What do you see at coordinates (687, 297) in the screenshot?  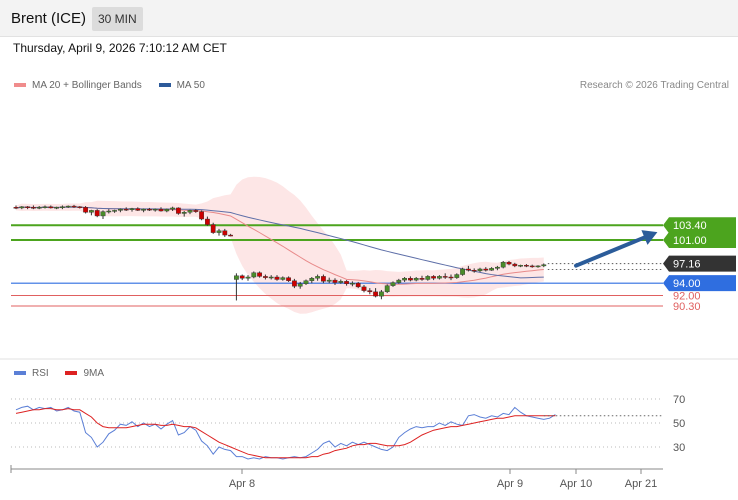 I see `level-label-92.00: 92.00` at bounding box center [687, 297].